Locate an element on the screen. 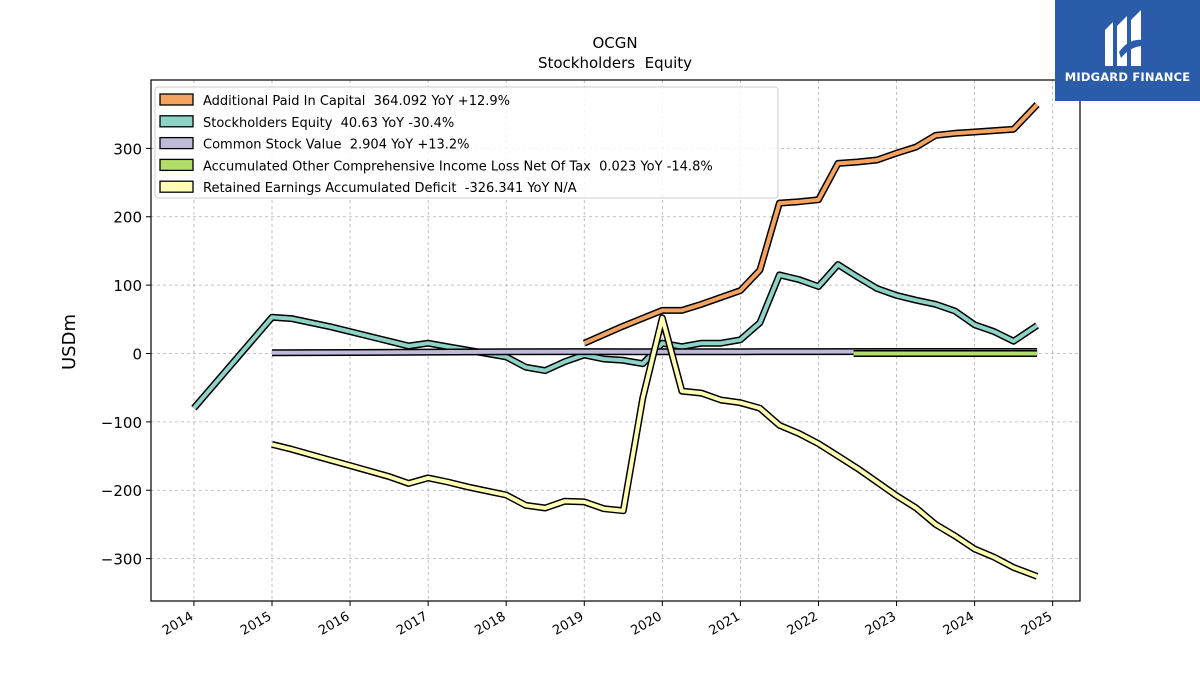 The height and width of the screenshot is (675, 1200). brand-mark-icon is located at coordinates (1124, 38).